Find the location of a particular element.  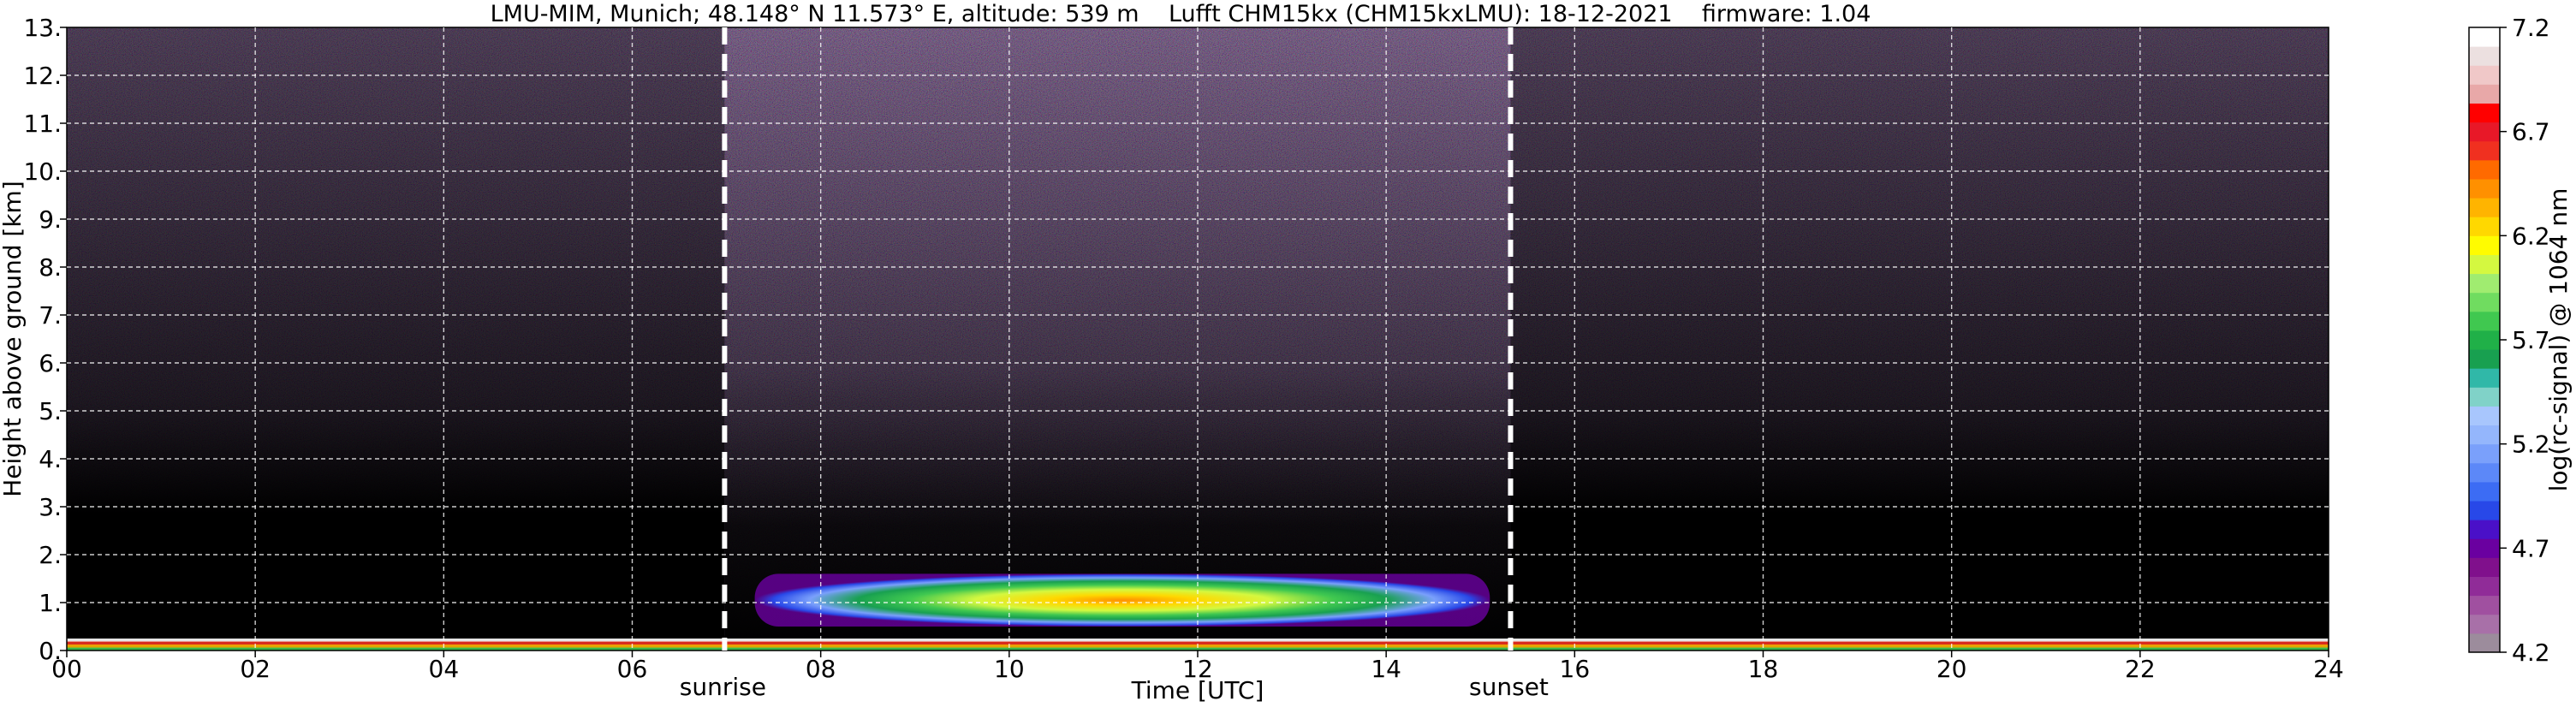

x-tick-label: 18 is located at coordinates (1764, 669).